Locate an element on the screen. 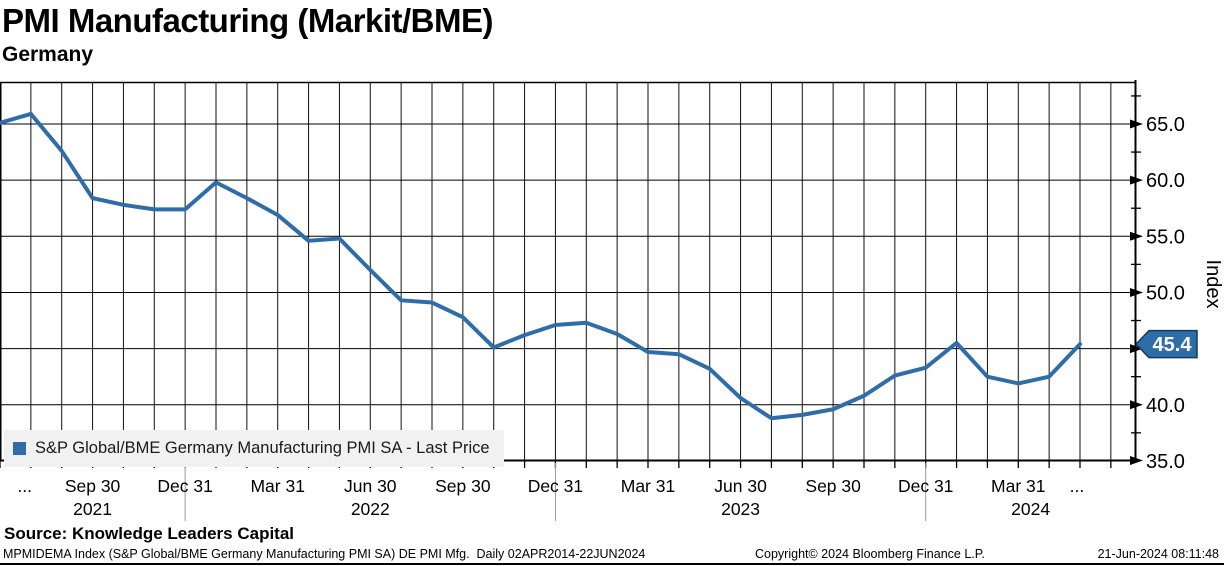  y-tick-label: 55.0 is located at coordinates (1165, 237).